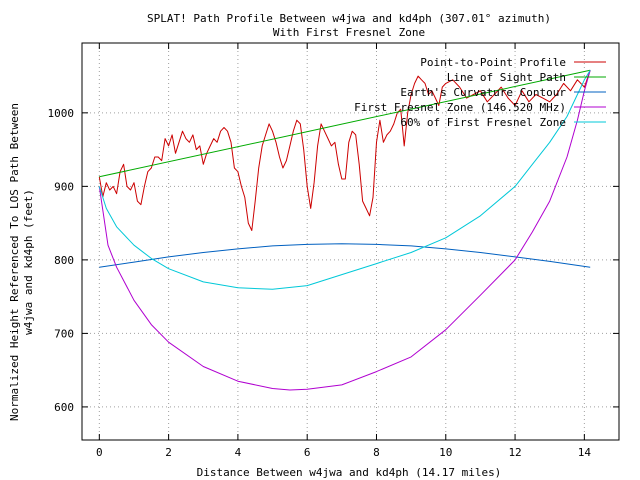 The height and width of the screenshot is (480, 640). I want to click on chart-subtitle: With First Fresnel Zone, so click(349, 32).